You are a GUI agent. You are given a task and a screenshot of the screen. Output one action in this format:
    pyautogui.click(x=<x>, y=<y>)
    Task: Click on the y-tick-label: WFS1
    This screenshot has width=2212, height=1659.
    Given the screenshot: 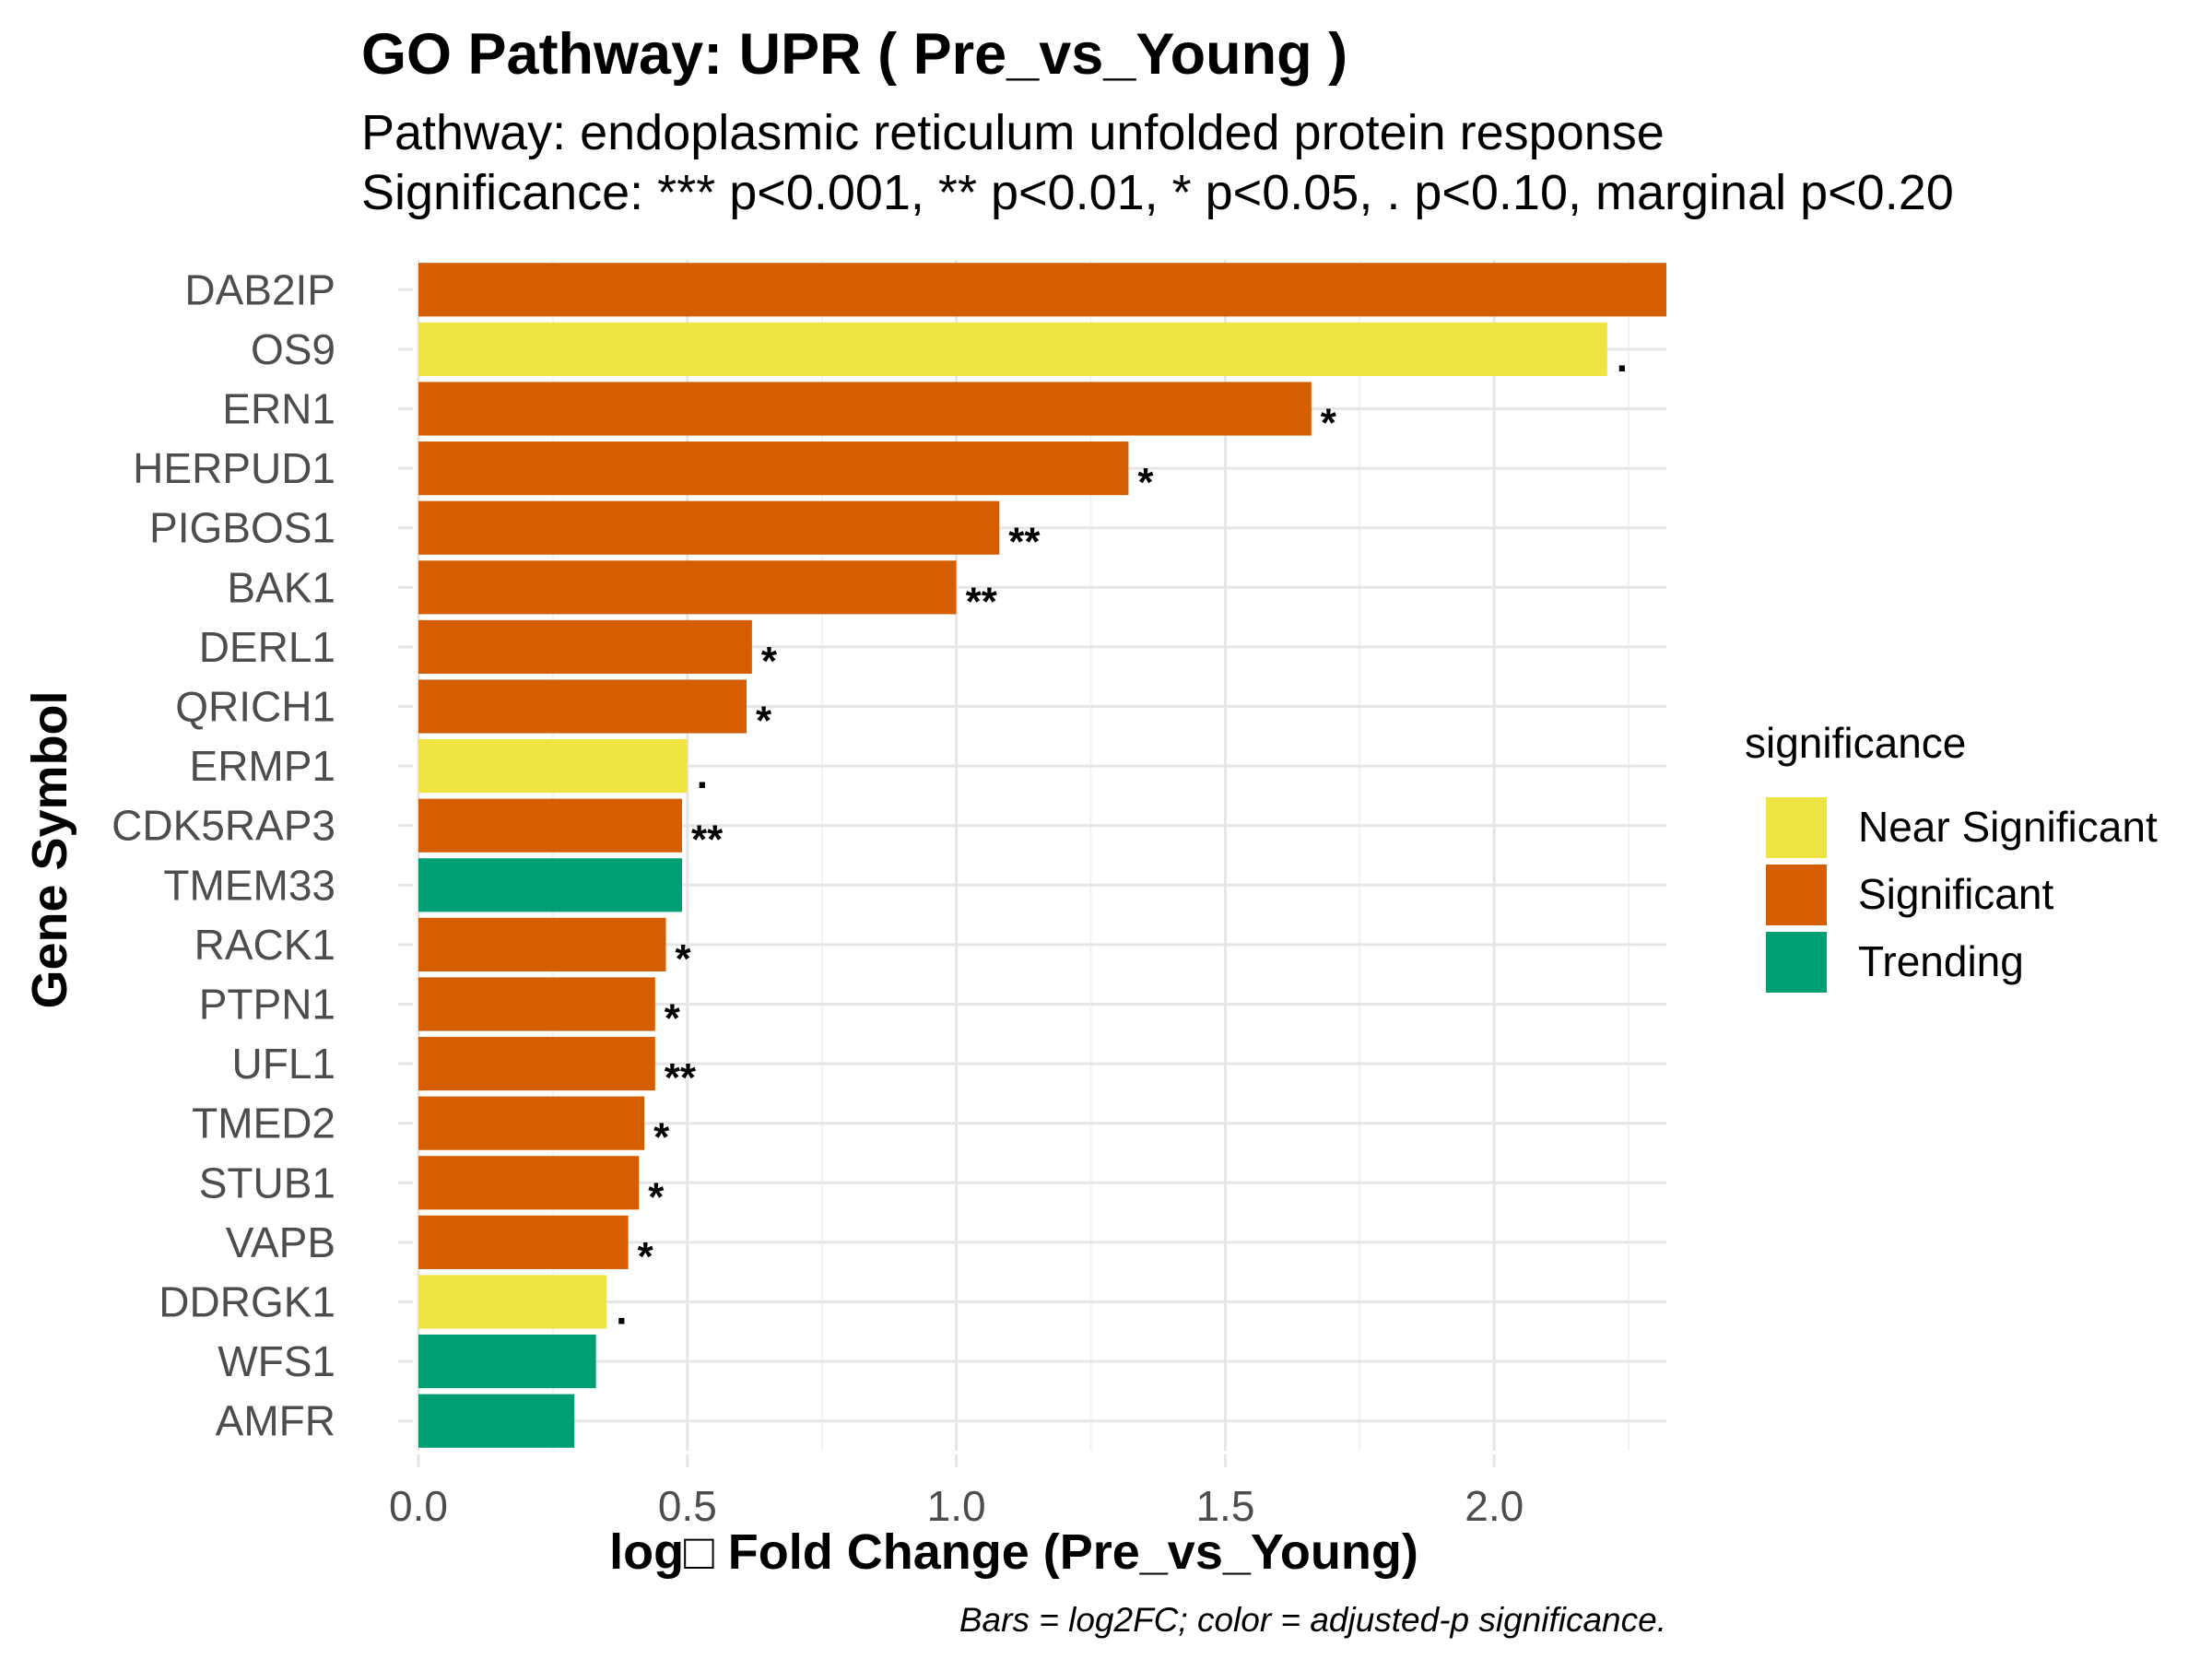 What is the action you would take?
    pyautogui.click(x=276, y=1361)
    